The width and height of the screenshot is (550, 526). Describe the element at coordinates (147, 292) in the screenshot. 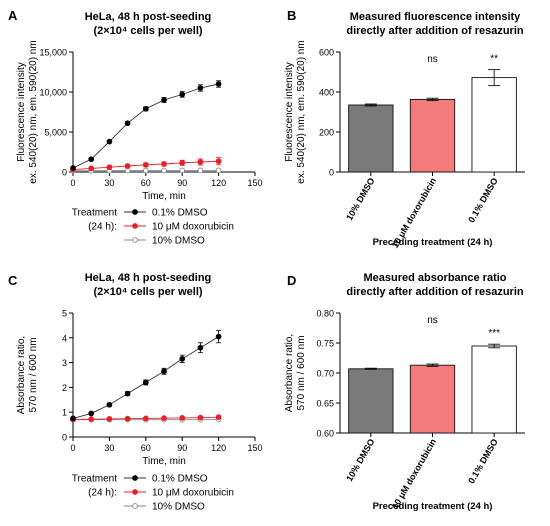

I see `panel-c-title-line: (2×10⁴ cells per well)` at that location.